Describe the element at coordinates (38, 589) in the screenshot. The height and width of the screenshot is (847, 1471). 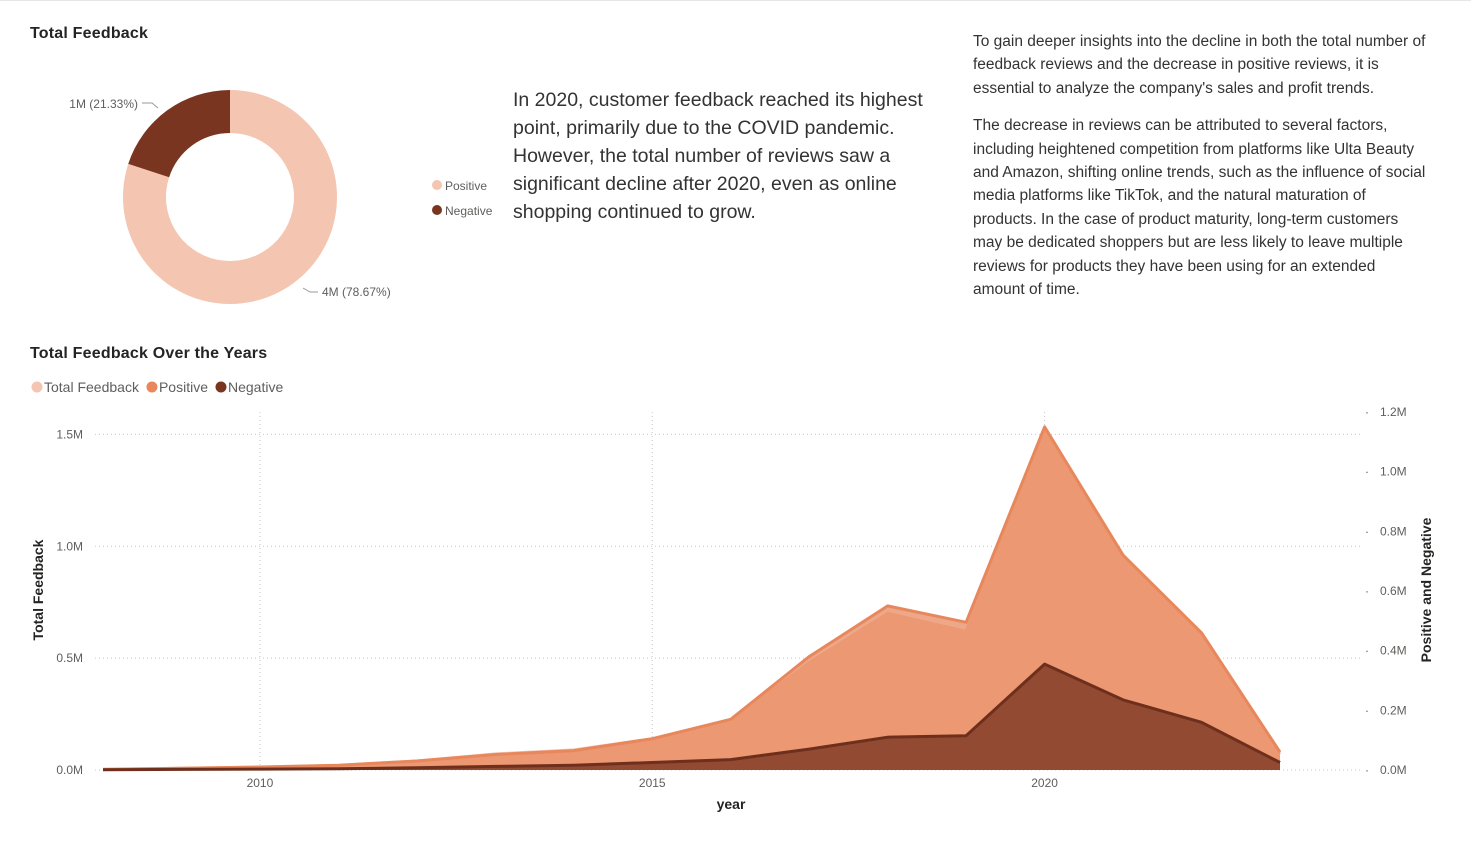
I see `y-axis-title: Total Feedback` at that location.